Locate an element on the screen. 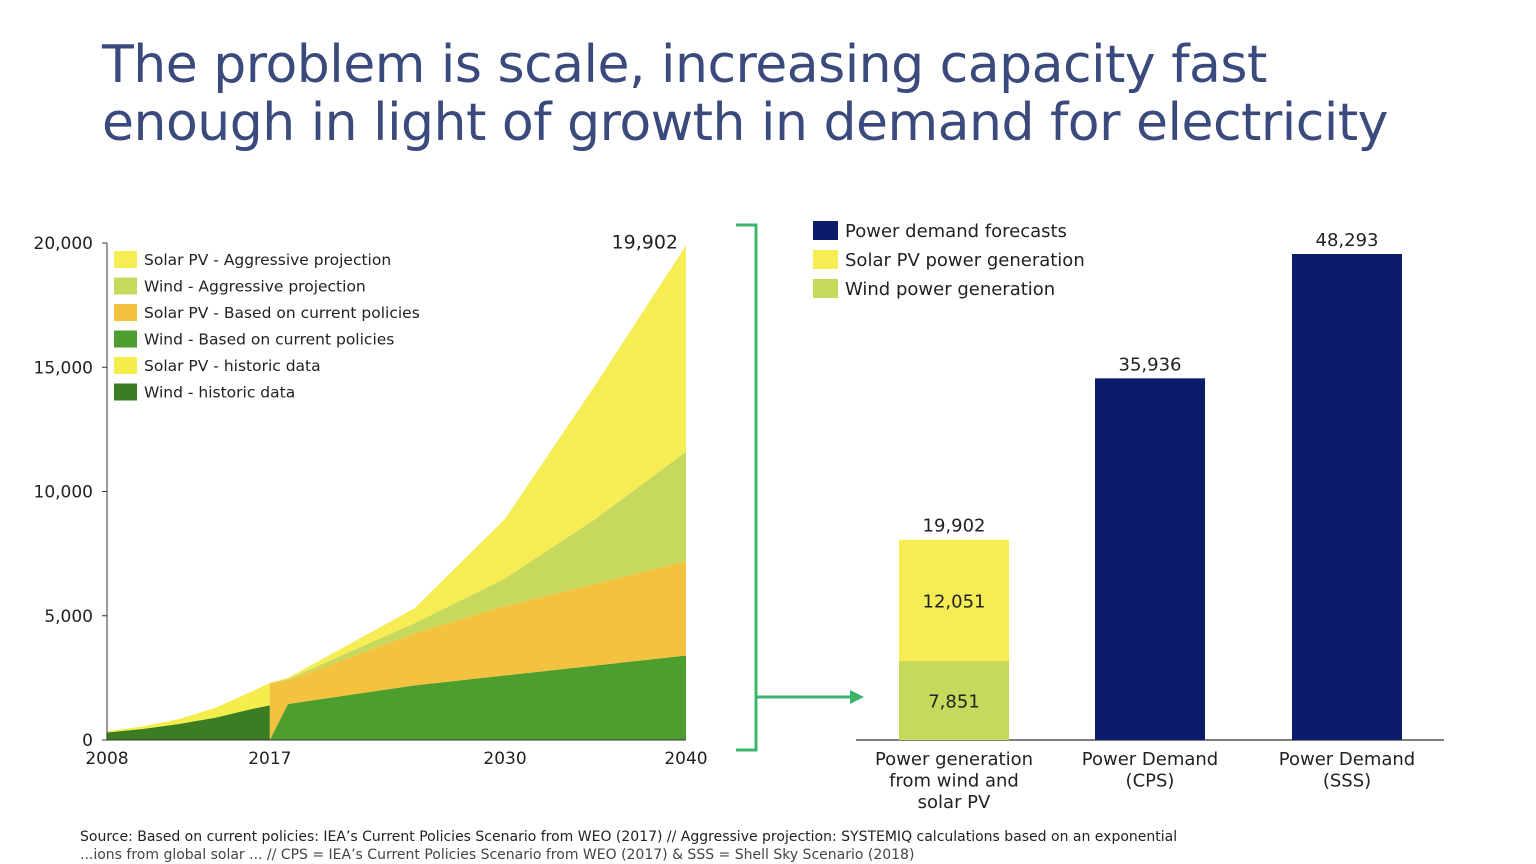 This screenshot has width=1536, height=864. area-legend-label: Solar PV - Aggressive projection is located at coordinates (267, 260).